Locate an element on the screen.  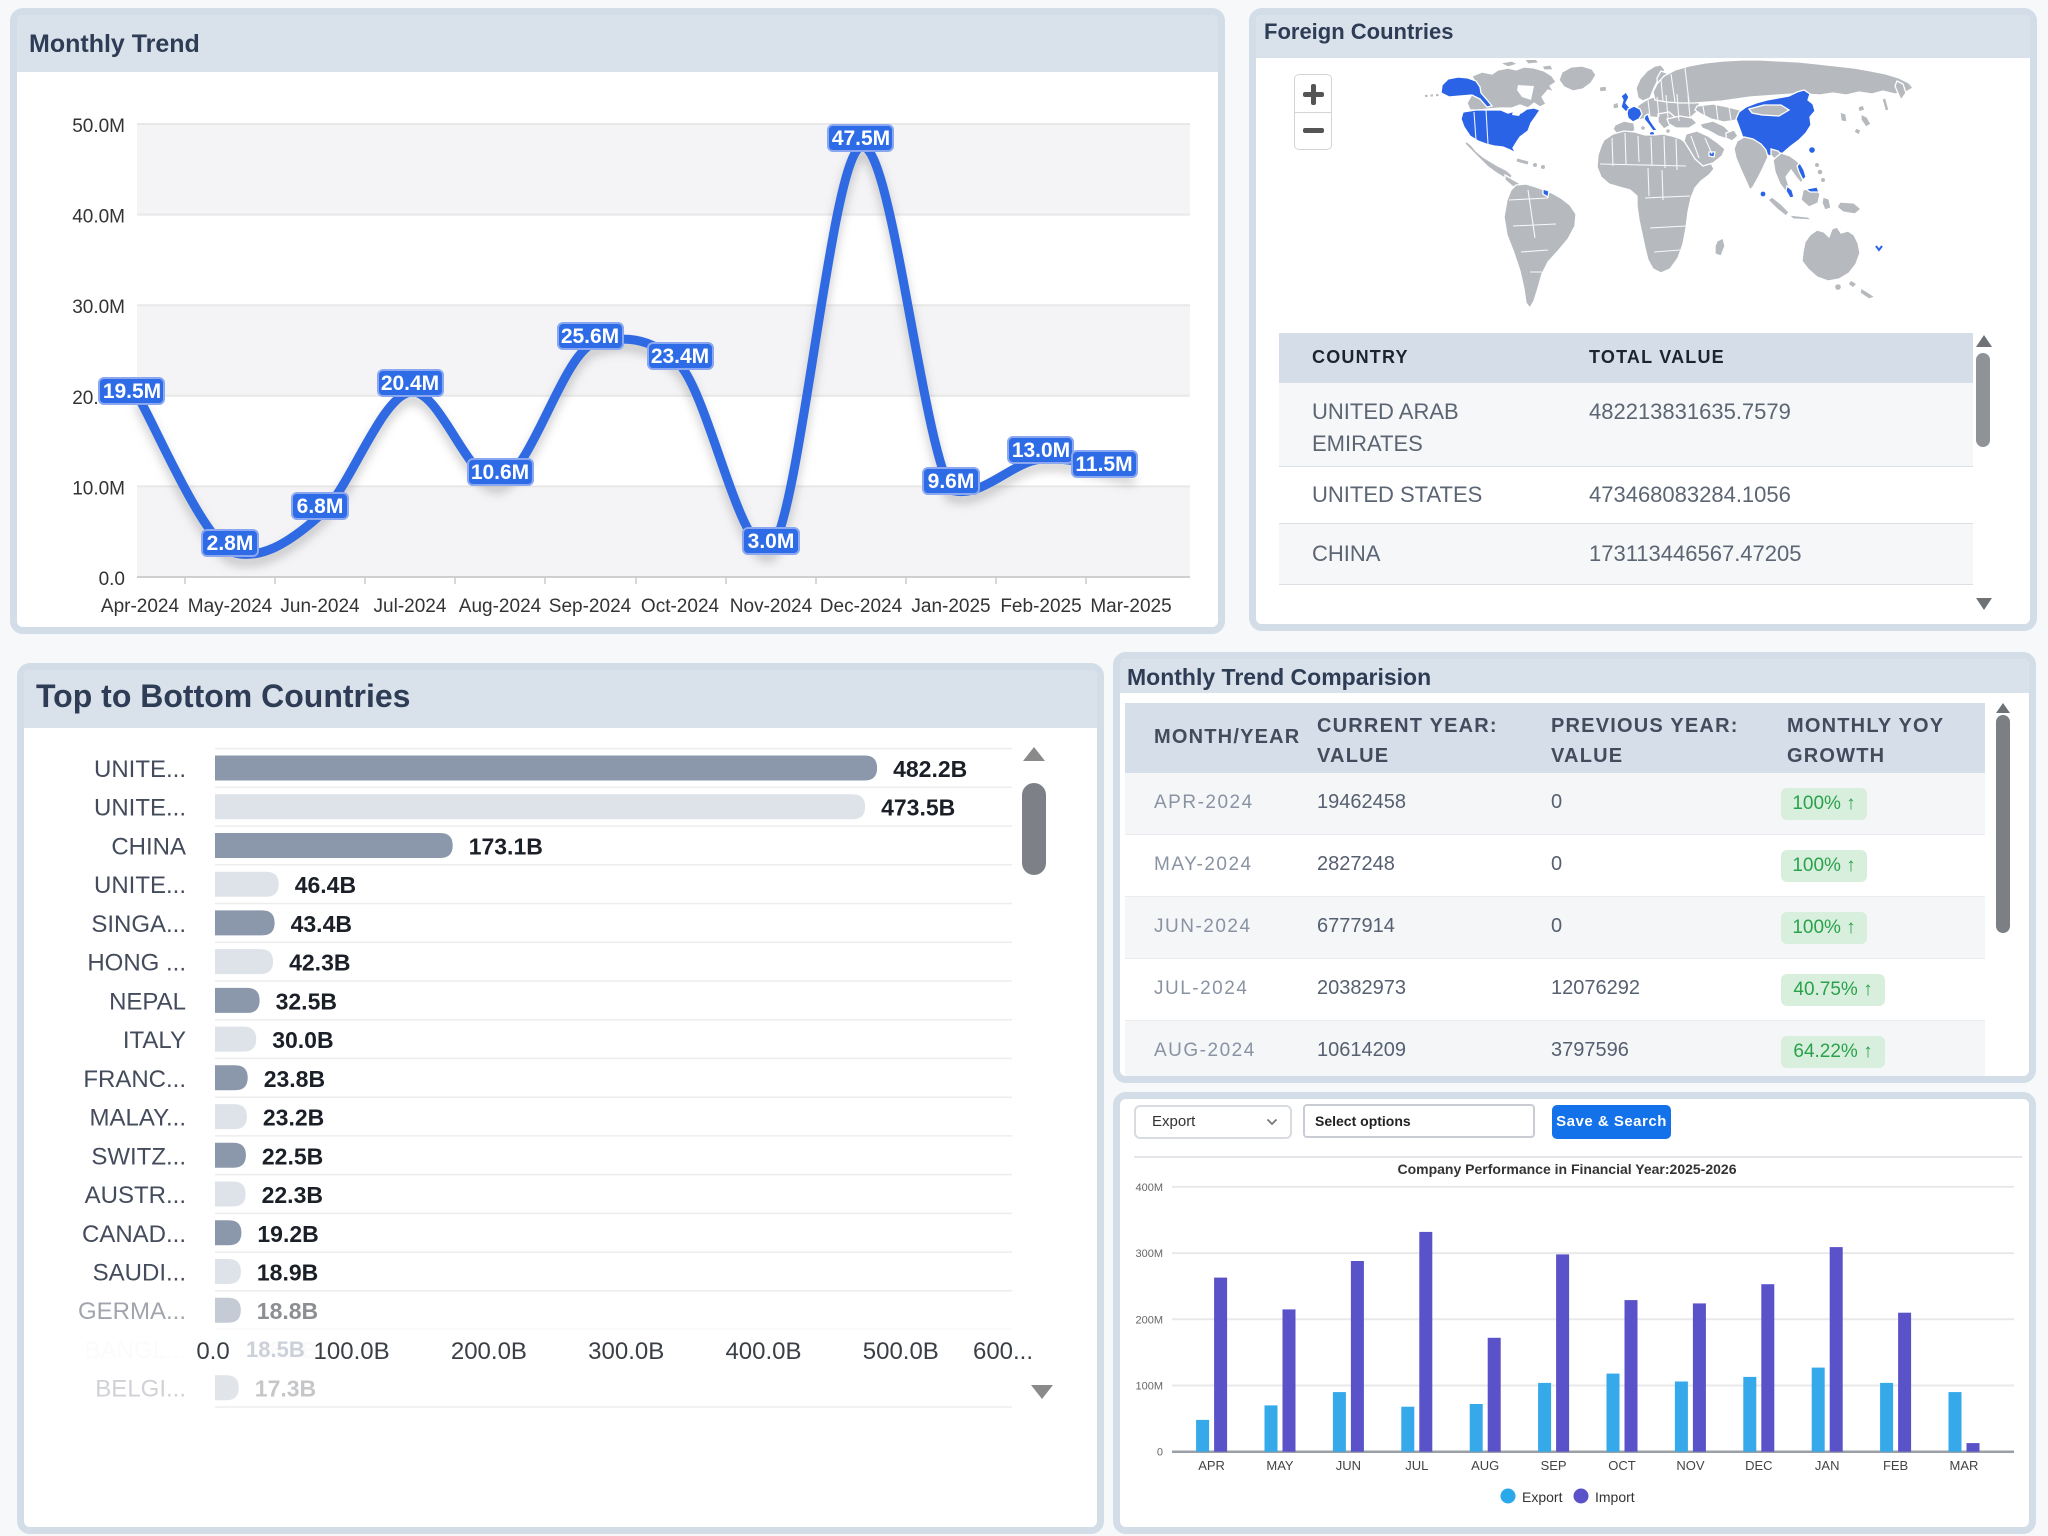
svg-text: NOV is located at coordinates (1690, 1465).